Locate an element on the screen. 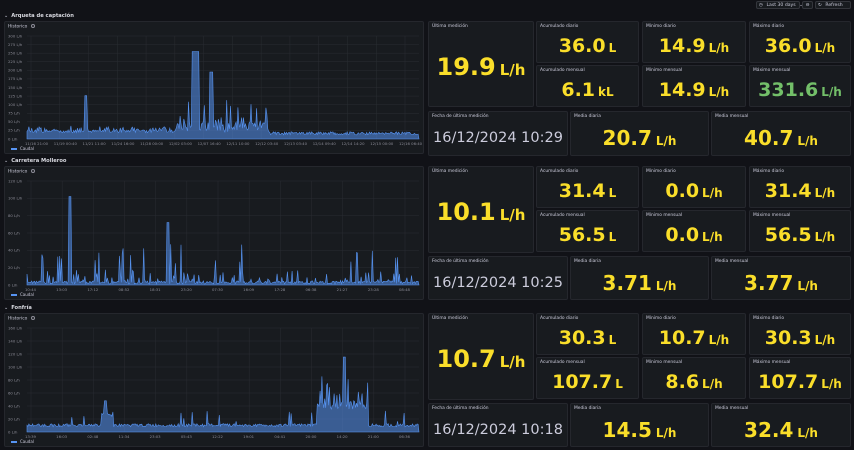 This screenshot has width=854, height=450. refresh-button: ↻ Refresh is located at coordinates (833, 5).